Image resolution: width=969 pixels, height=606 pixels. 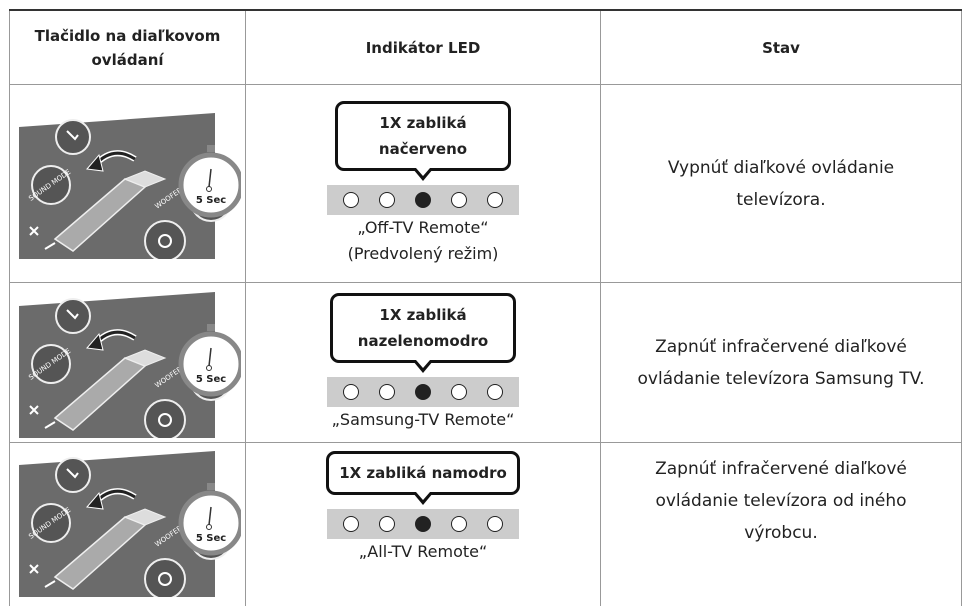 I want to click on mode-label: „All-TV Remote“, so click(x=423, y=551).